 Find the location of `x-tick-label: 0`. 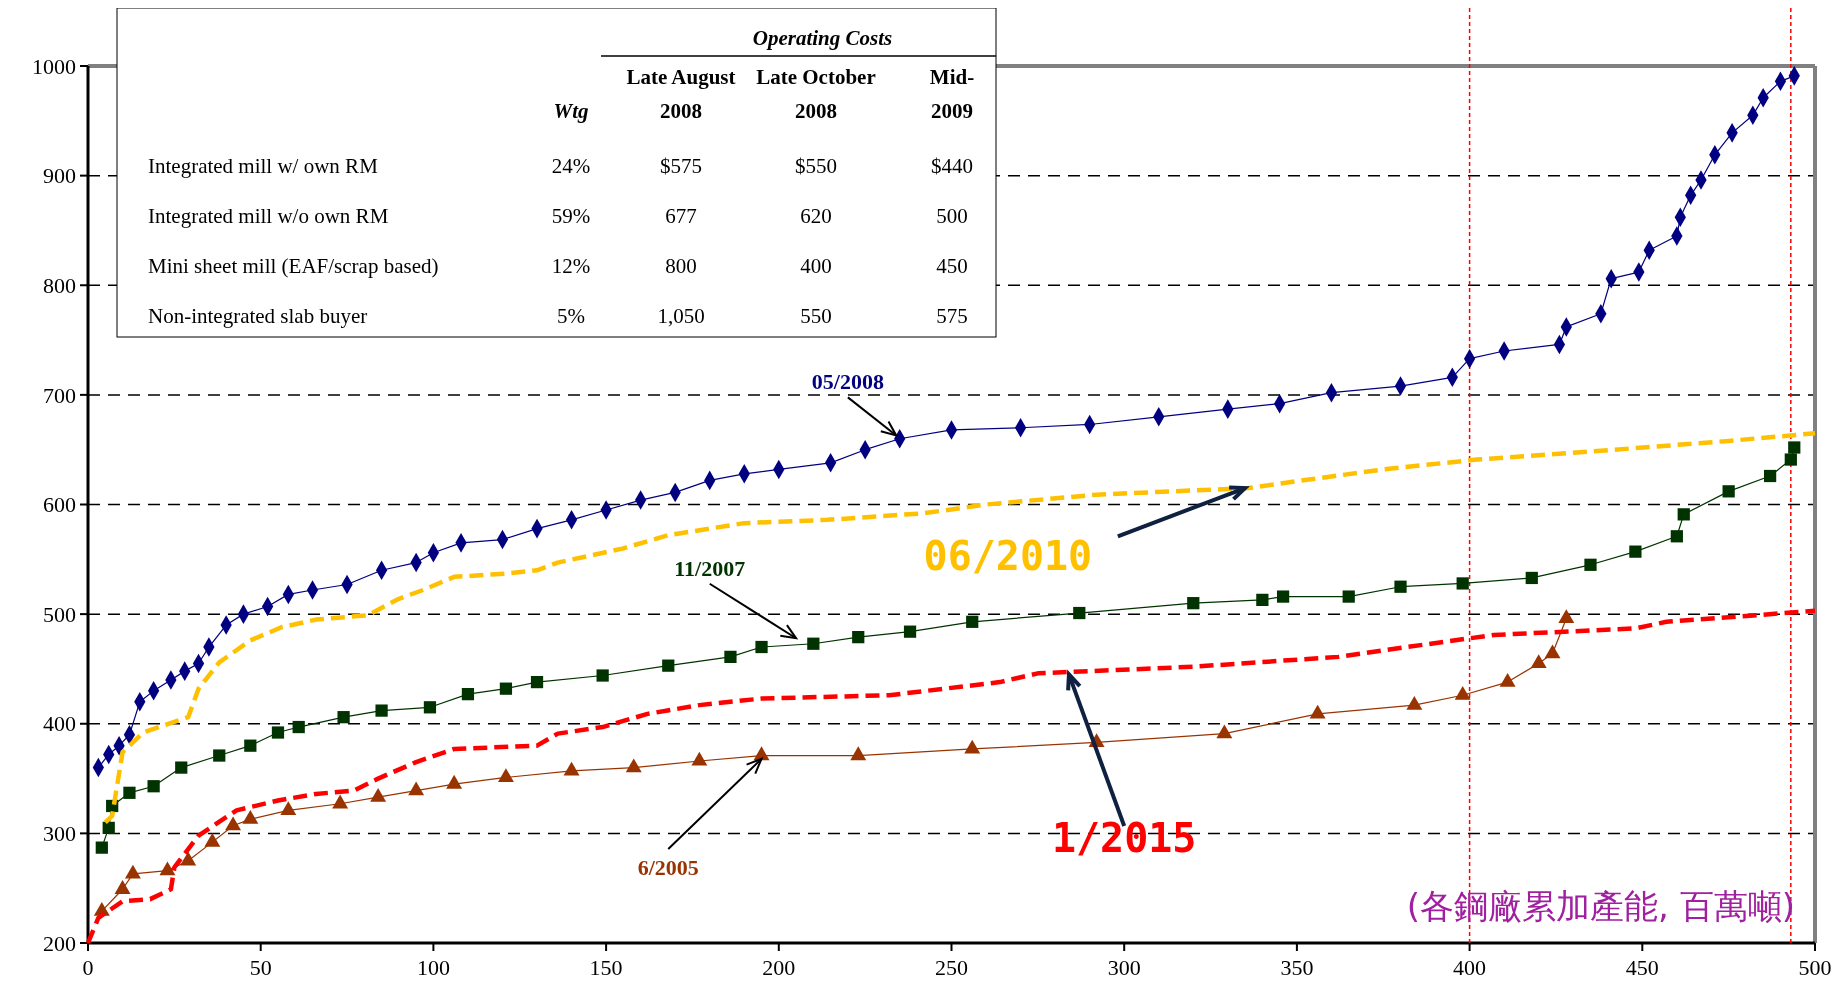

x-tick-label: 0 is located at coordinates (88, 967).